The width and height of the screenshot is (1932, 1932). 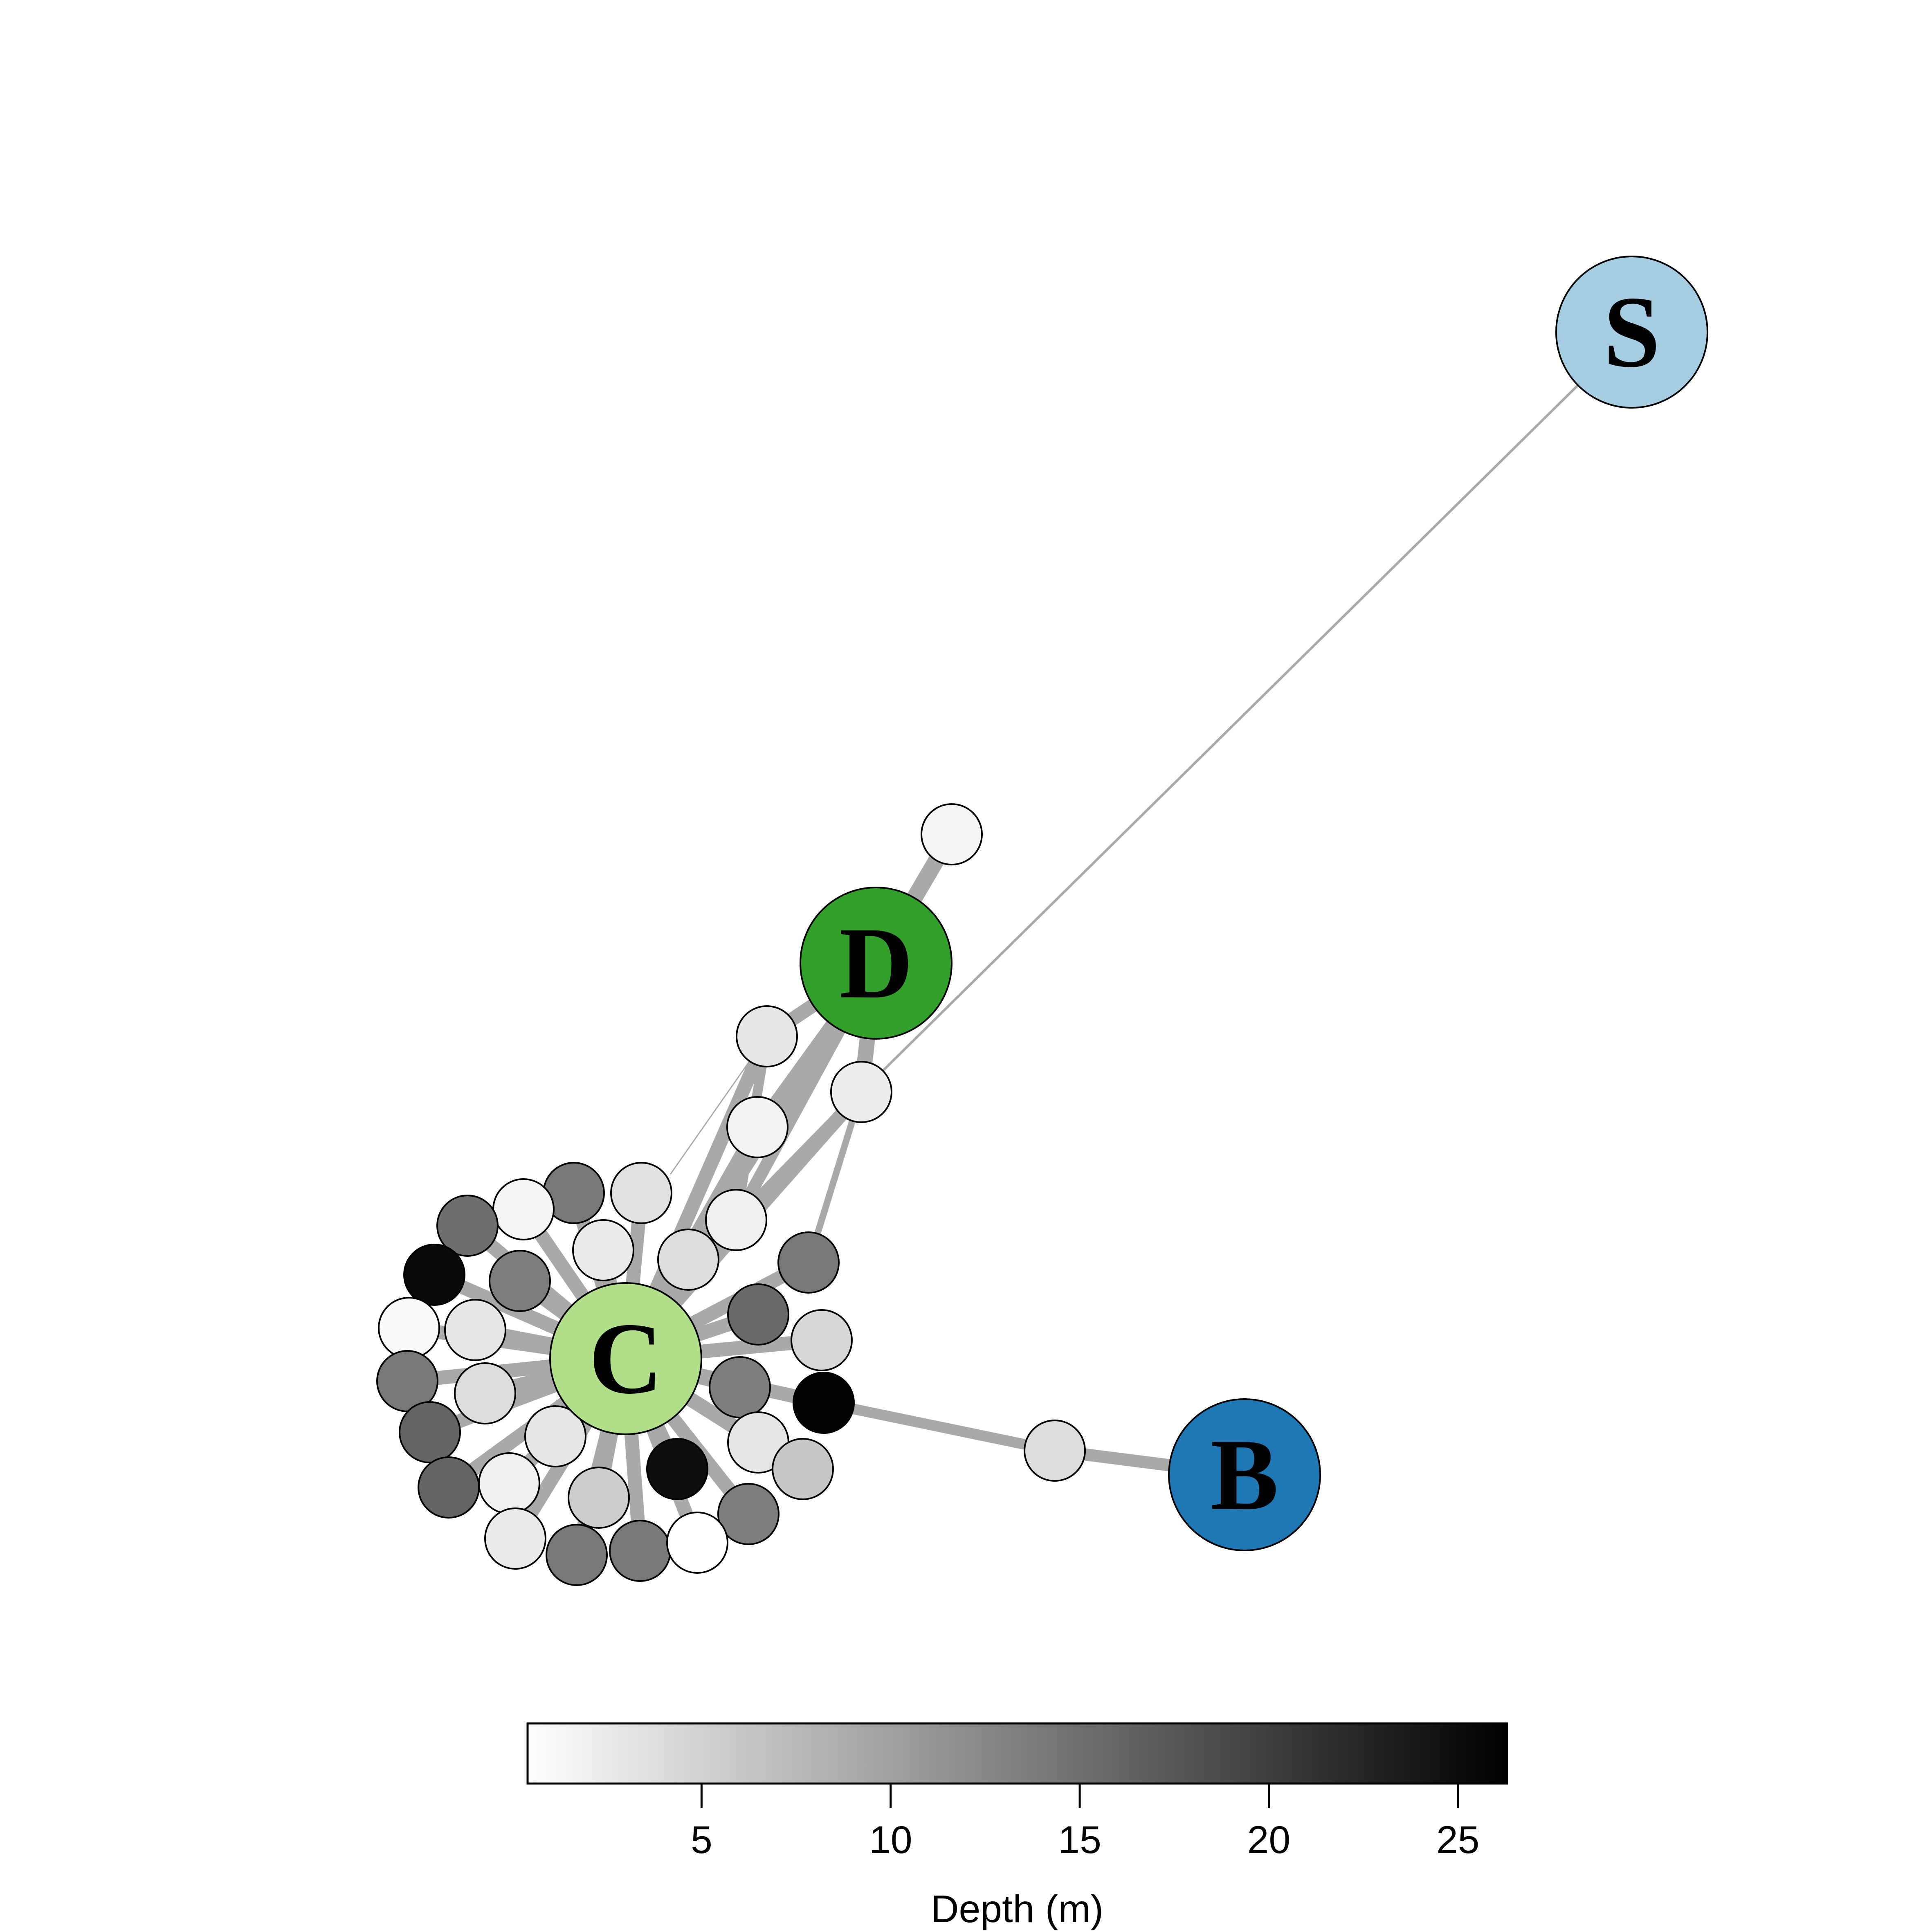 I want to click on depth-colorbar: 5 10 15 20 25 Depth (m), so click(x=1017, y=1827).